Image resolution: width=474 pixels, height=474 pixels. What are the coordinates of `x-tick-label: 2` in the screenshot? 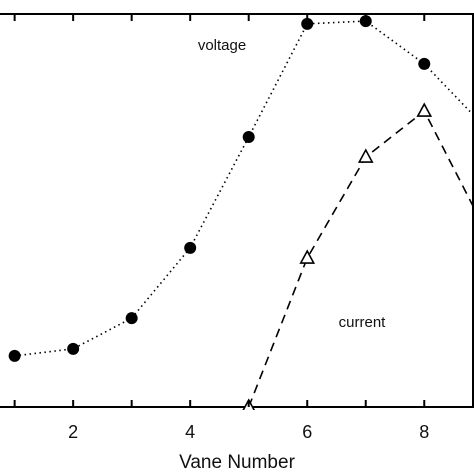 It's located at (73, 432).